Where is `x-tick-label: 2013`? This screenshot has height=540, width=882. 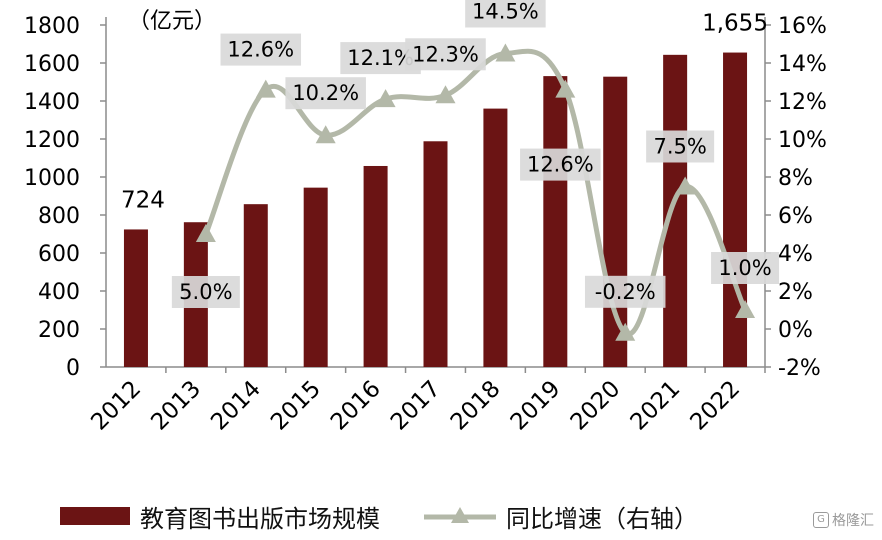 x-tick-label: 2013 is located at coordinates (176, 406).